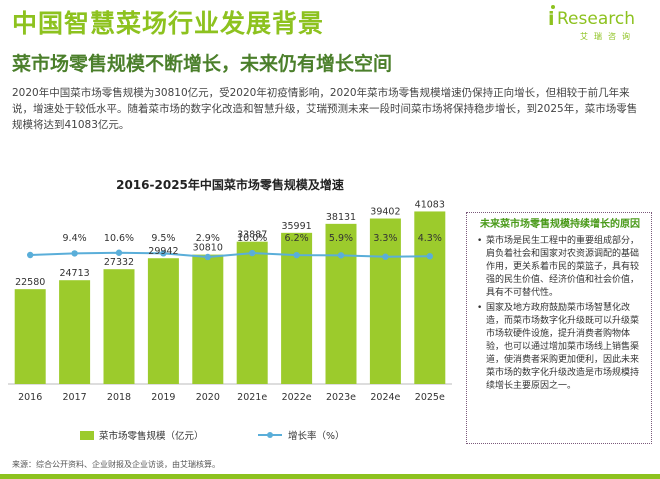 The width and height of the screenshot is (660, 479). I want to click on x-tick-label: 2022e, so click(297, 397).